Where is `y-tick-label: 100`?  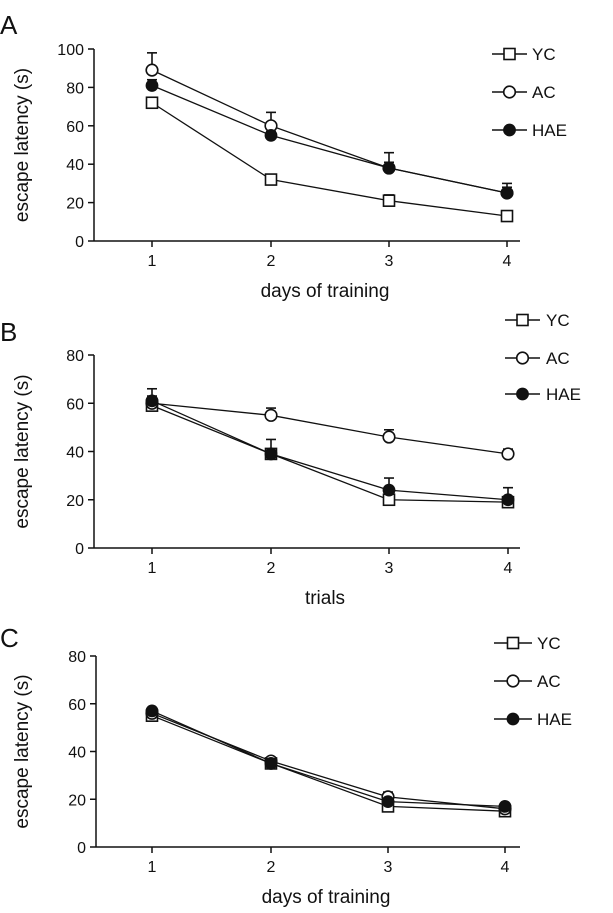
y-tick-label: 100 is located at coordinates (70, 50).